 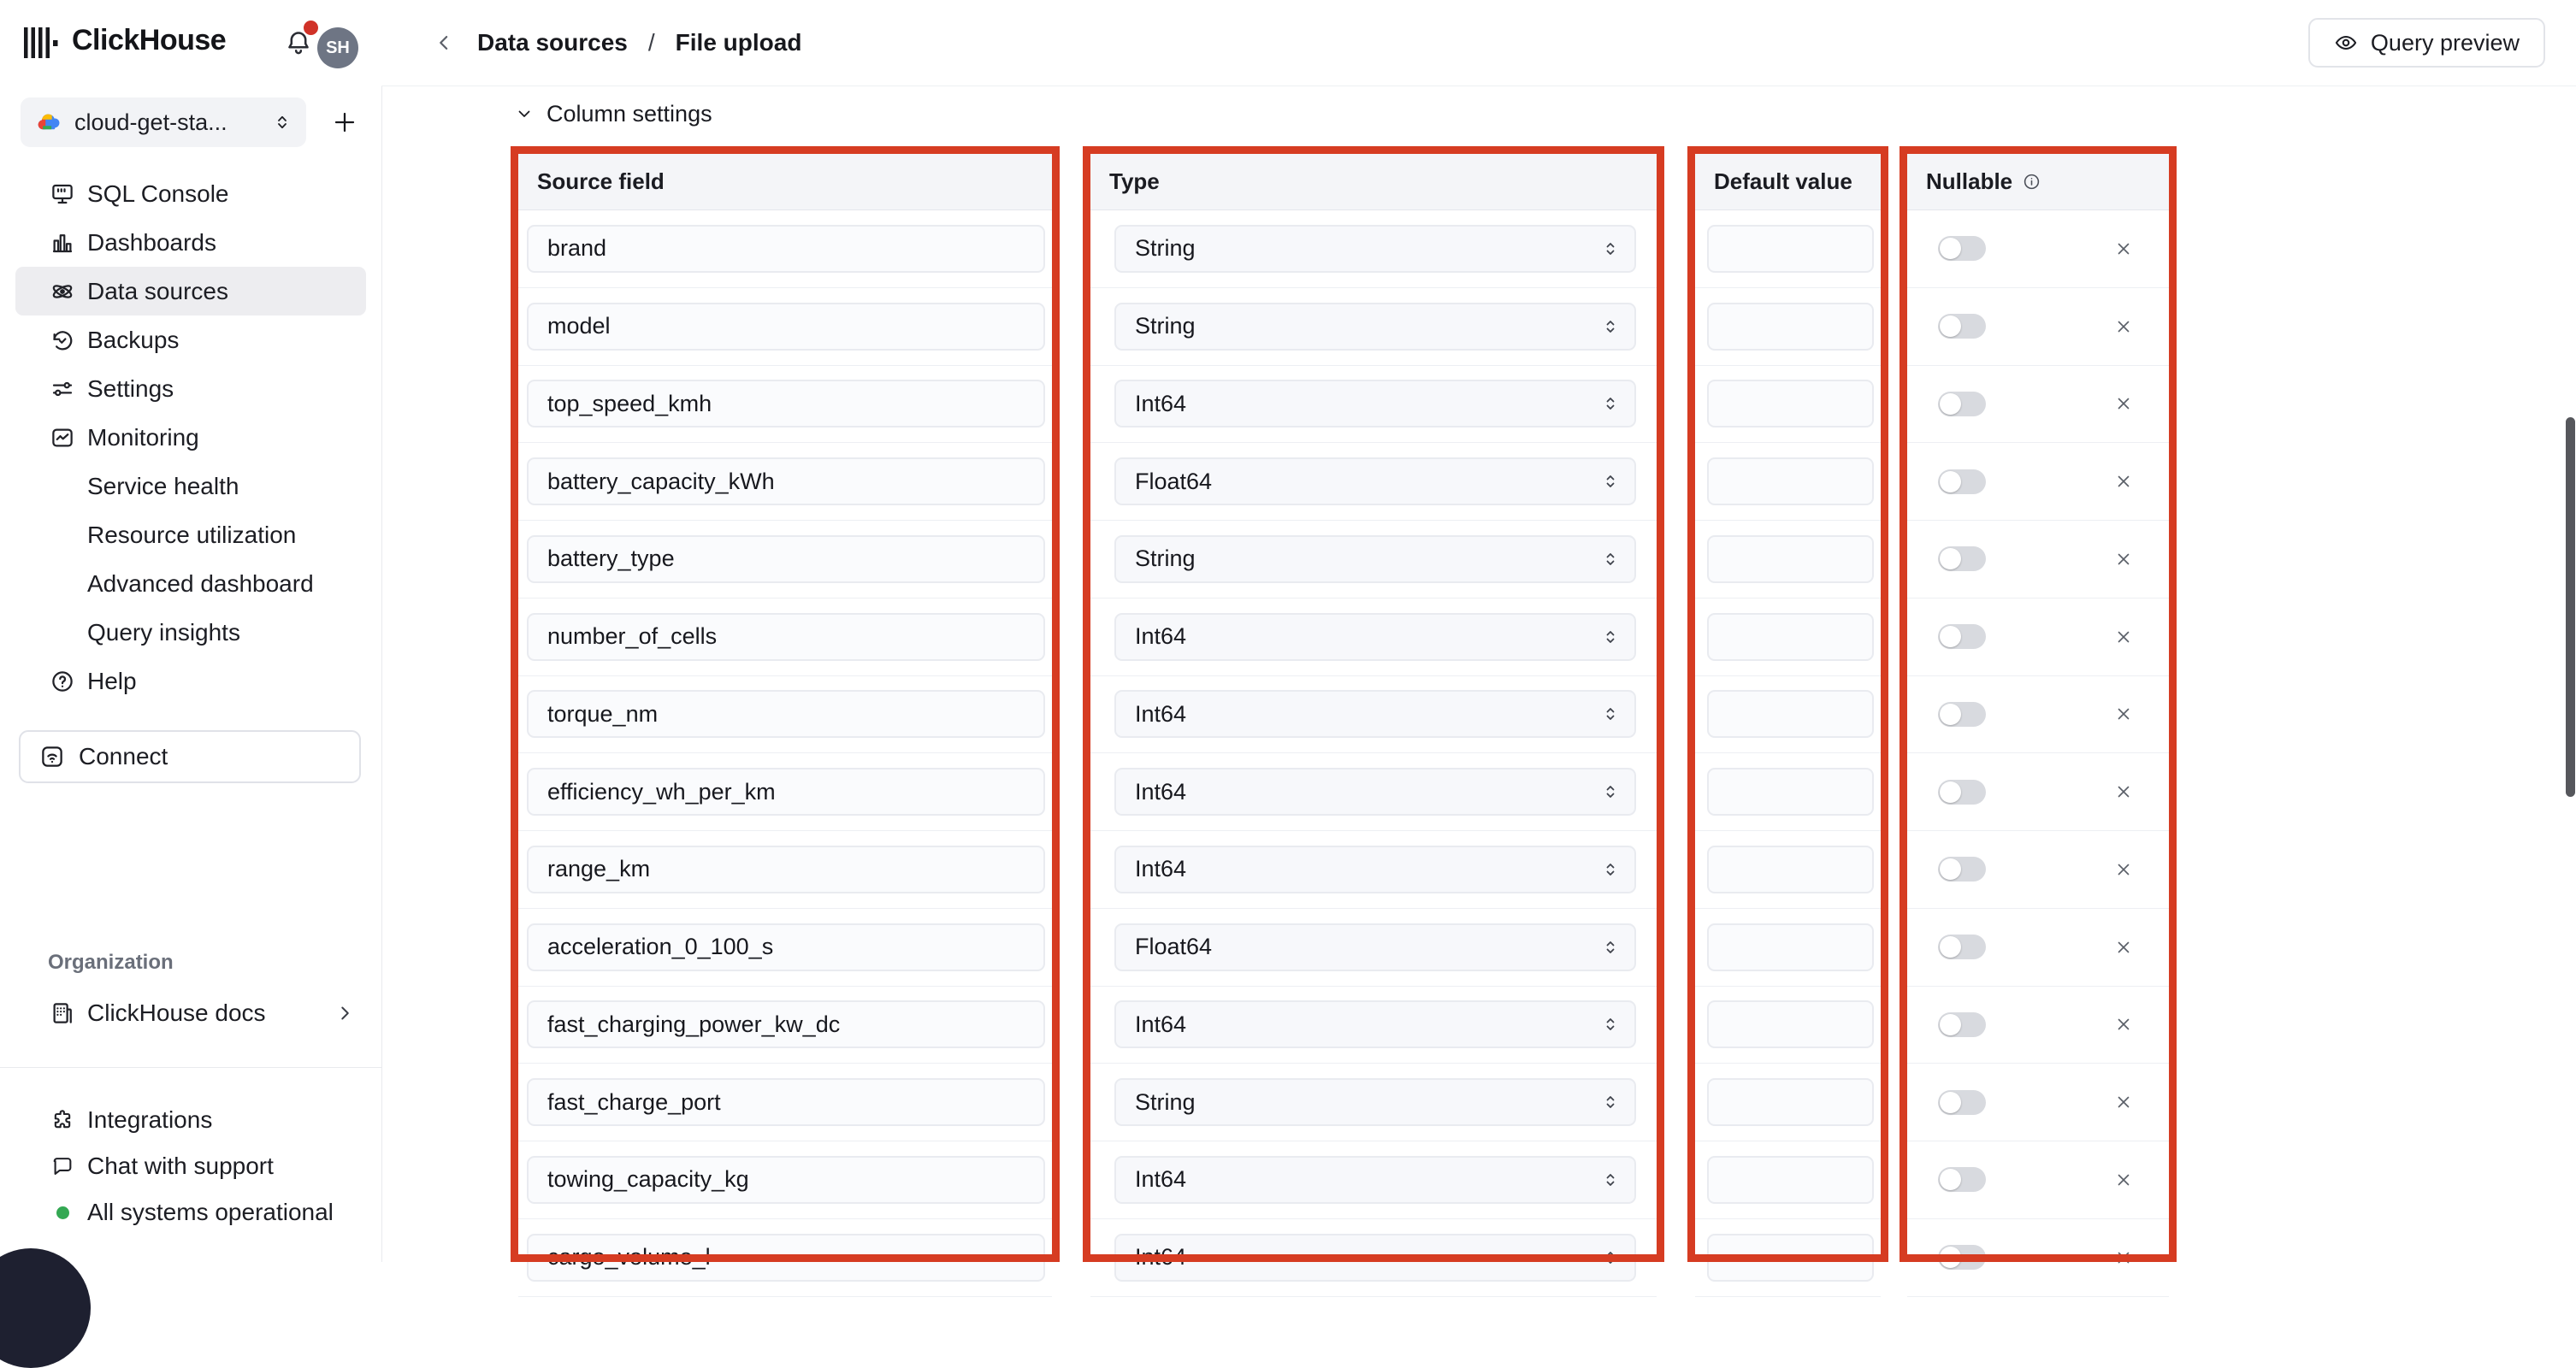 I want to click on source-field-input: fast_charging_power_kw_dc, so click(x=786, y=1024).